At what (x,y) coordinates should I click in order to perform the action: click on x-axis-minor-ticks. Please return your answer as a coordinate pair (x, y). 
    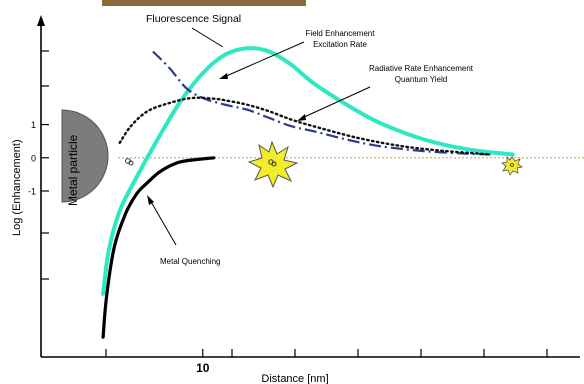
    Looking at the image, I should click on (326, 353).